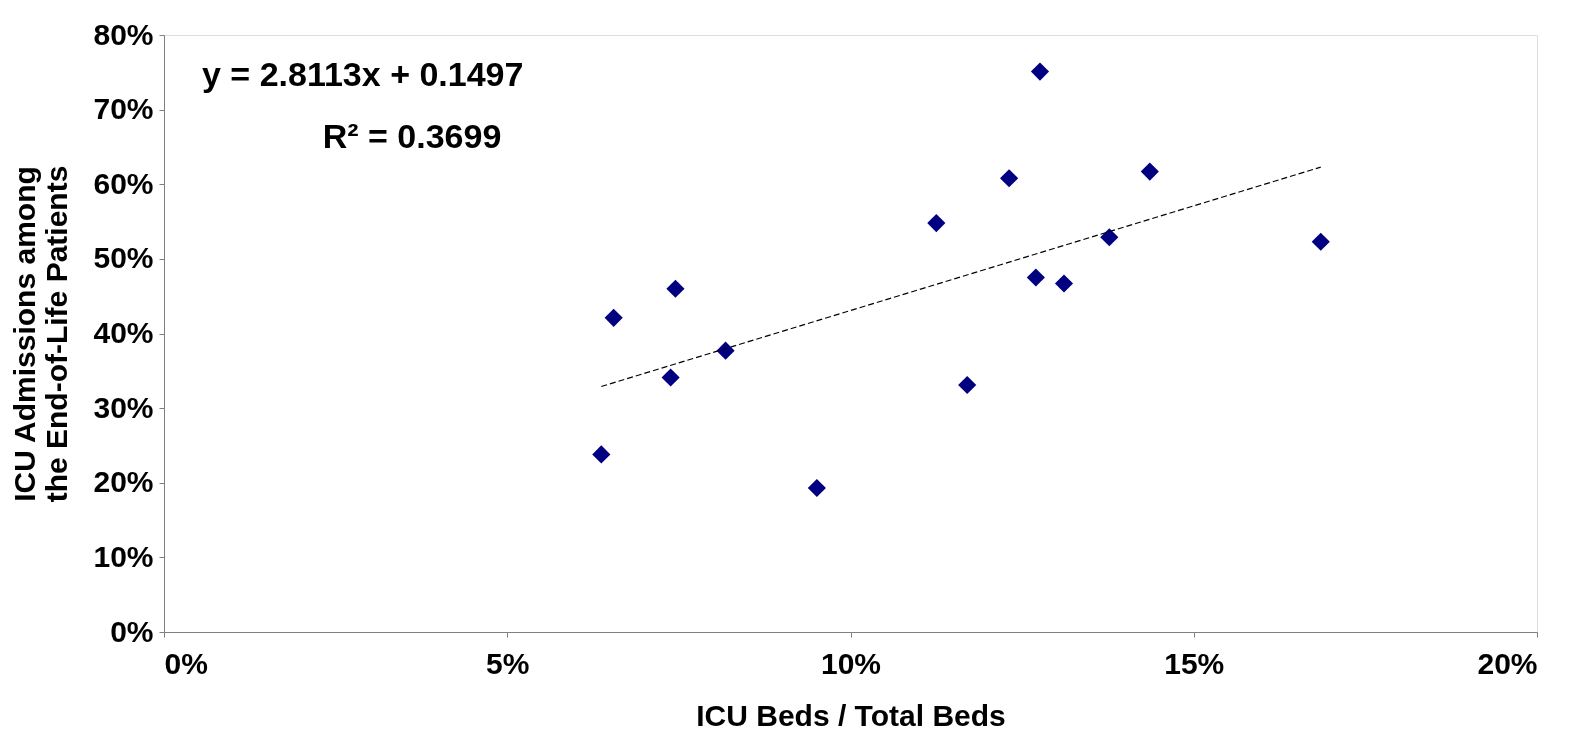 Image resolution: width=1578 pixels, height=751 pixels. I want to click on x-tick-label: 0%, so click(186, 663).